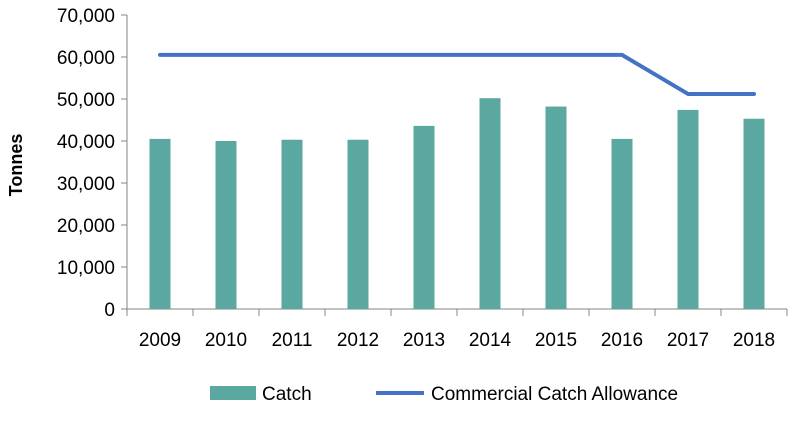 The image size is (810, 431). I want to click on x-tick-label: 2012, so click(358, 340).